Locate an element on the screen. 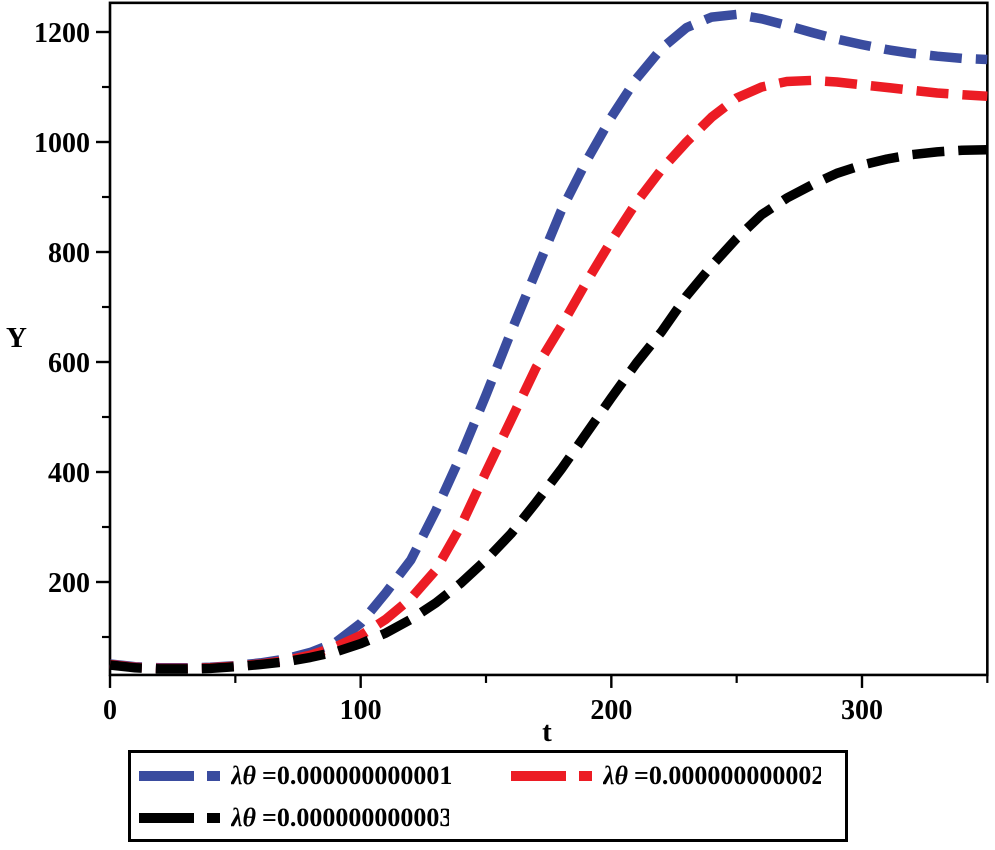 The height and width of the screenshot is (850, 995). y-tick-label: 800 is located at coordinates (69, 253).